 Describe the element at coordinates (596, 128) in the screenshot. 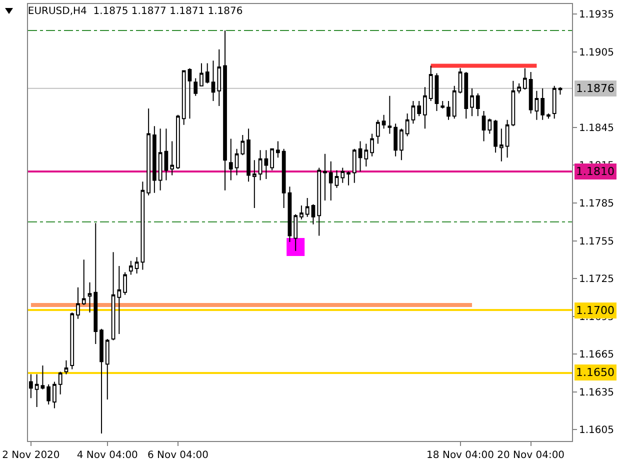

I see `y-tick-label: 1.1845` at that location.